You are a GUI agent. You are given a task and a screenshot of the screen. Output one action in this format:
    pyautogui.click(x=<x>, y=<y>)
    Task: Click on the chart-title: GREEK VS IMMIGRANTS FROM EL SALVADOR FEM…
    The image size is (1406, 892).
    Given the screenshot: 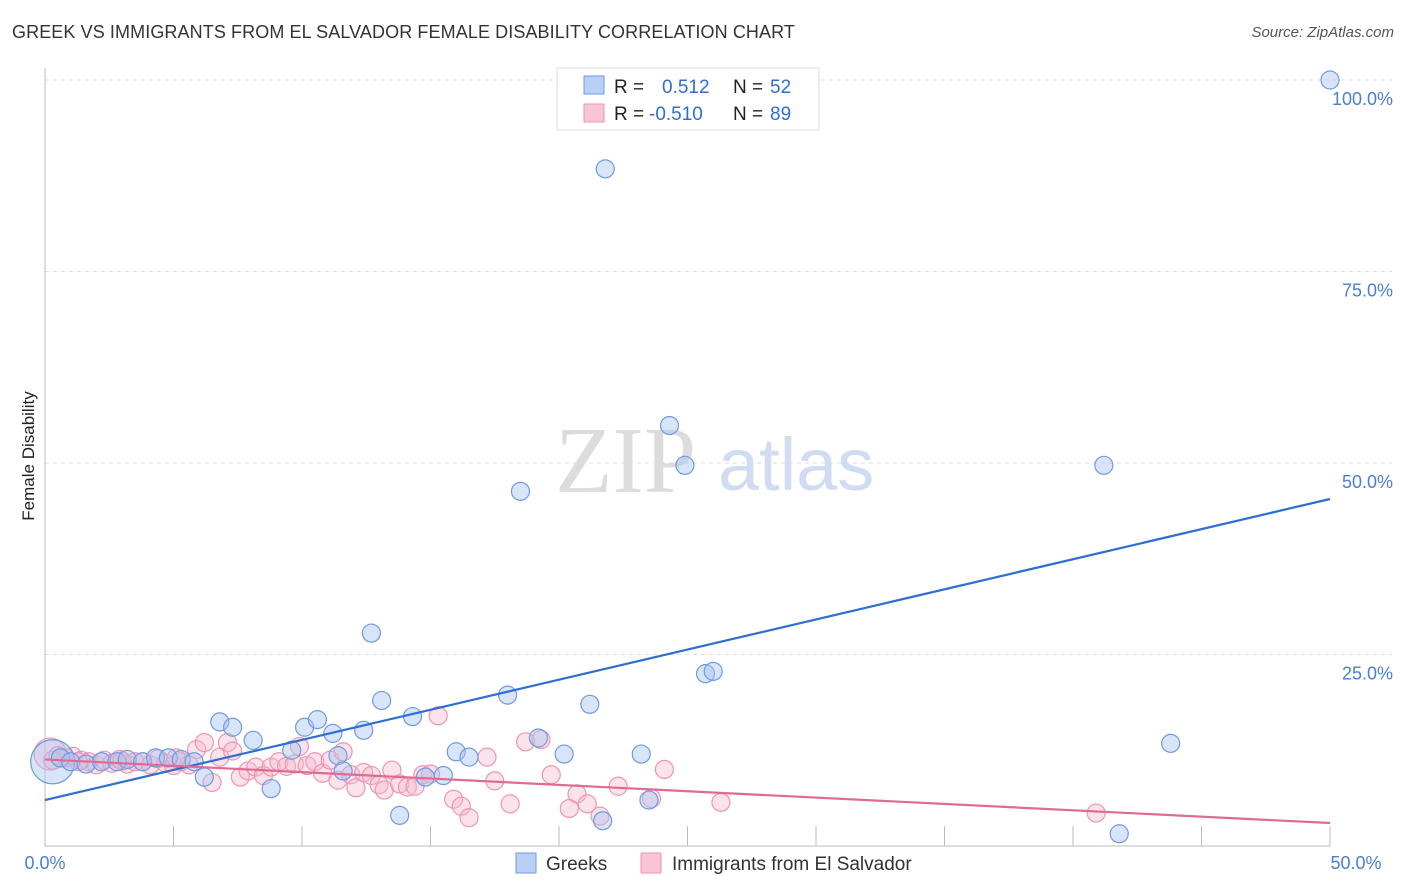 What is the action you would take?
    pyautogui.click(x=404, y=32)
    